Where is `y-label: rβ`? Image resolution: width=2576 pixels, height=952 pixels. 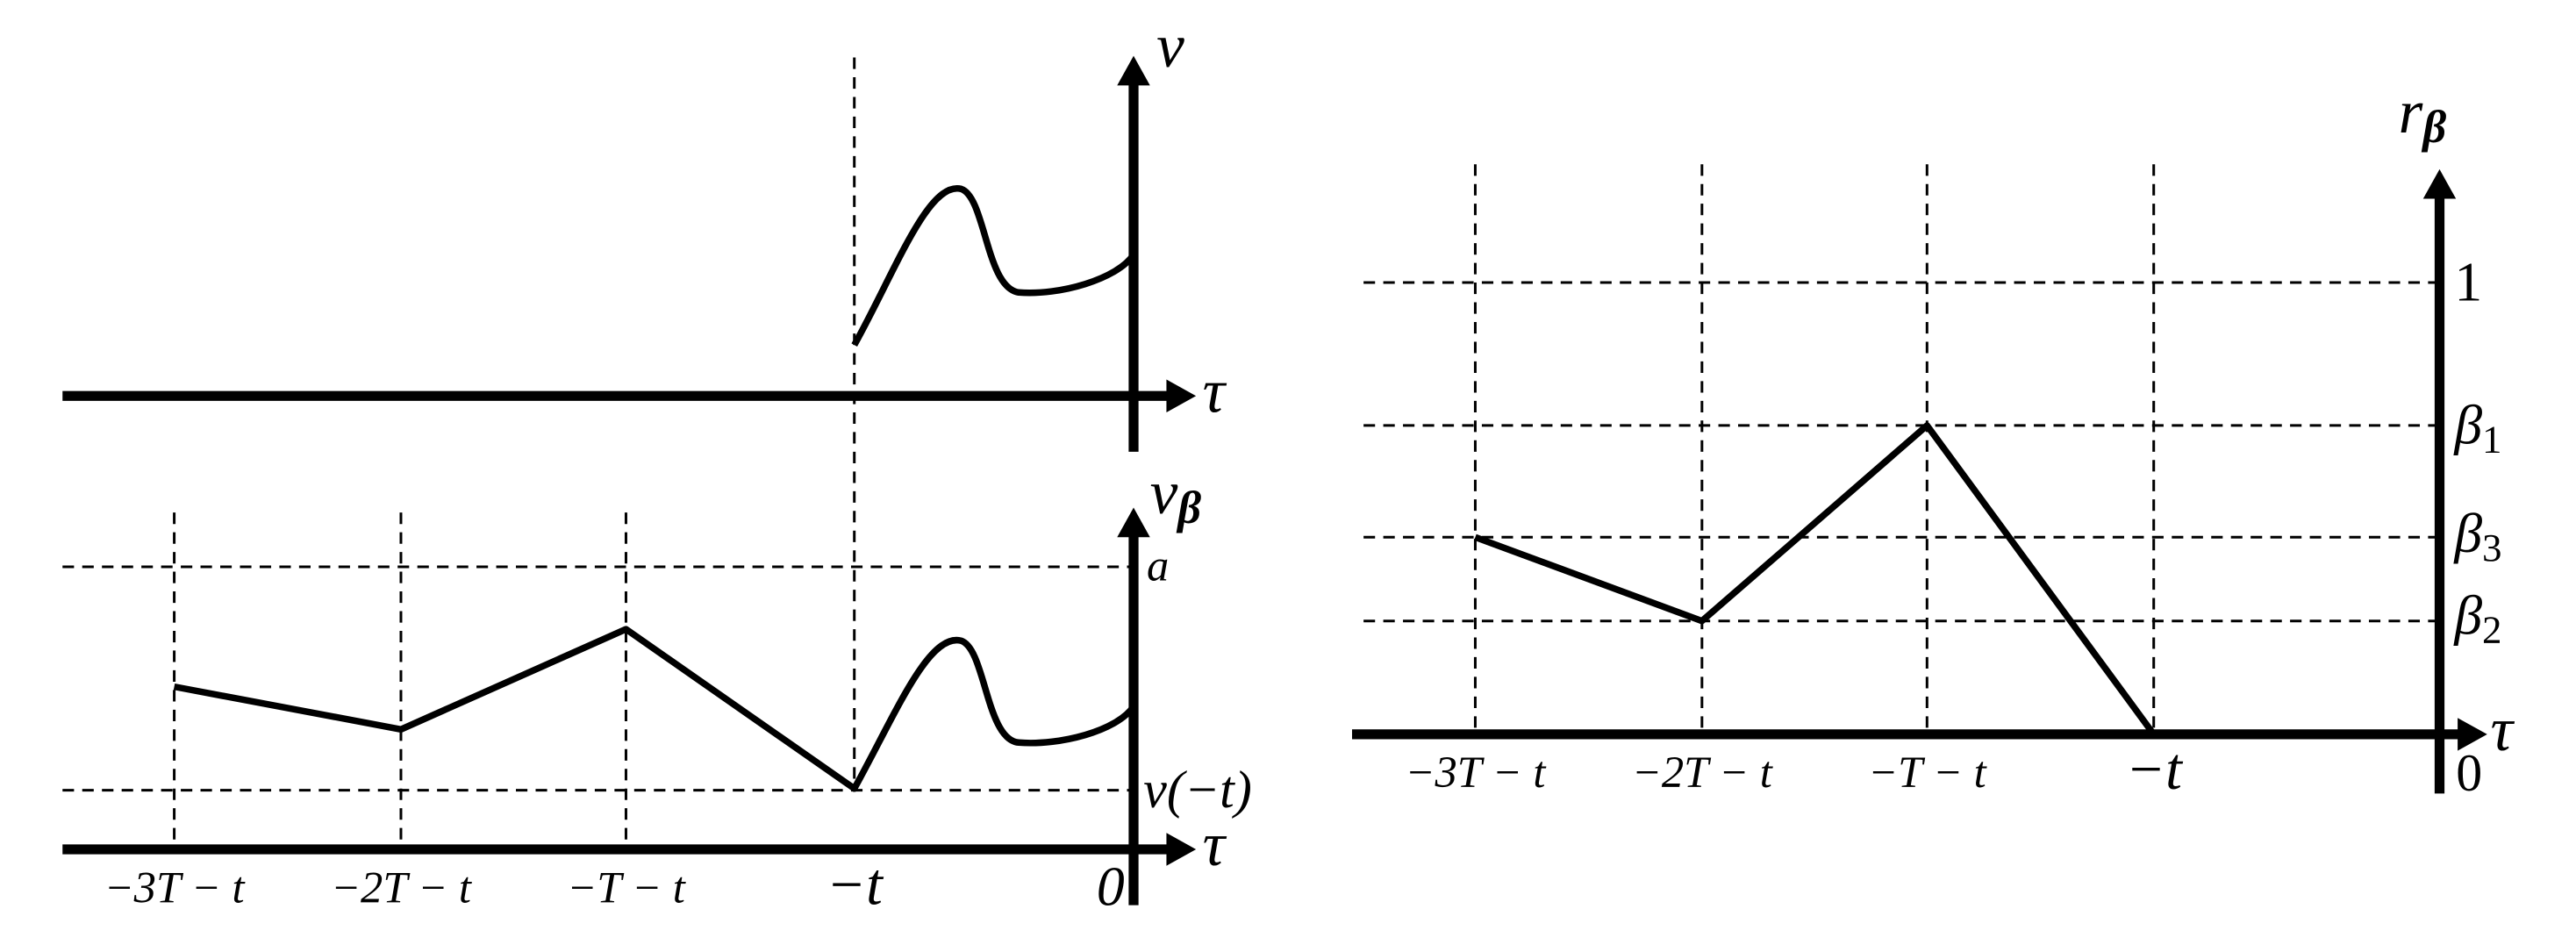
y-label: rβ is located at coordinates (2423, 115).